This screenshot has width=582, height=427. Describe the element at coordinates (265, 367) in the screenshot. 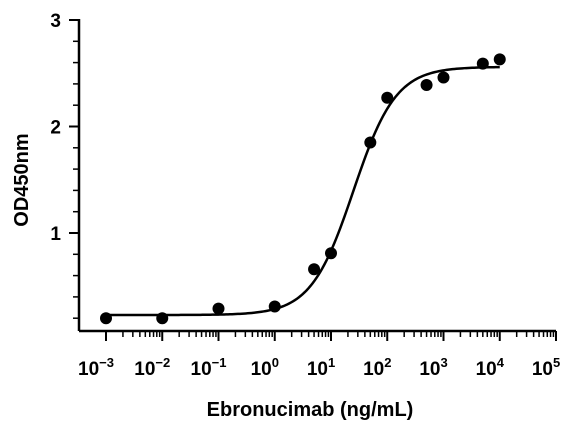

I see `x-tick-label: 10⁰` at that location.